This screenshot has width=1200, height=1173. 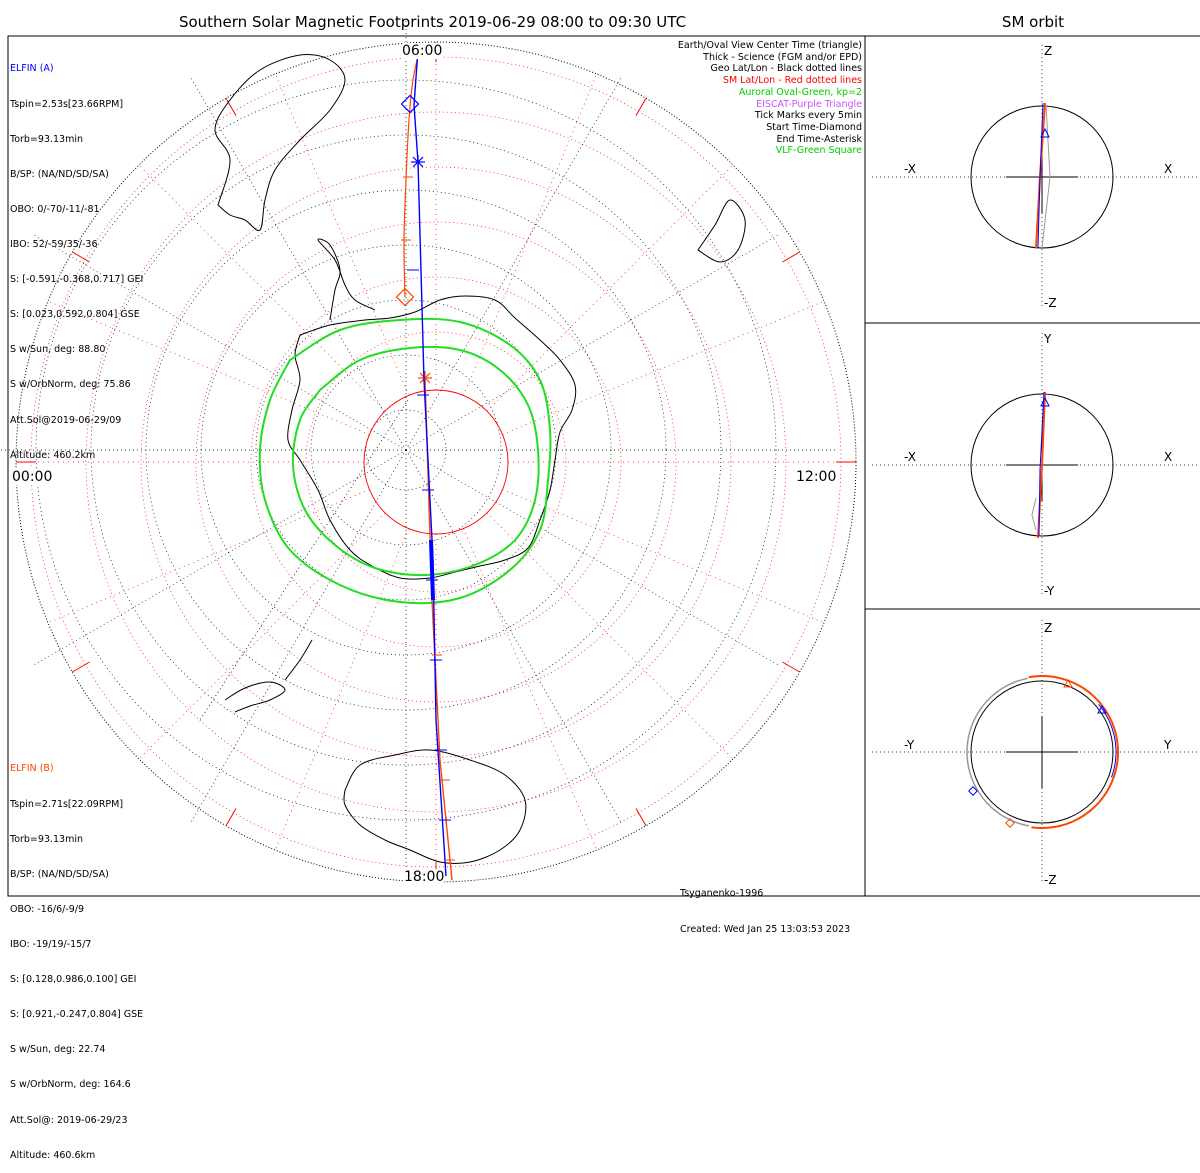 I want to click on p3-orbit-gray, so click(x=998, y=752).